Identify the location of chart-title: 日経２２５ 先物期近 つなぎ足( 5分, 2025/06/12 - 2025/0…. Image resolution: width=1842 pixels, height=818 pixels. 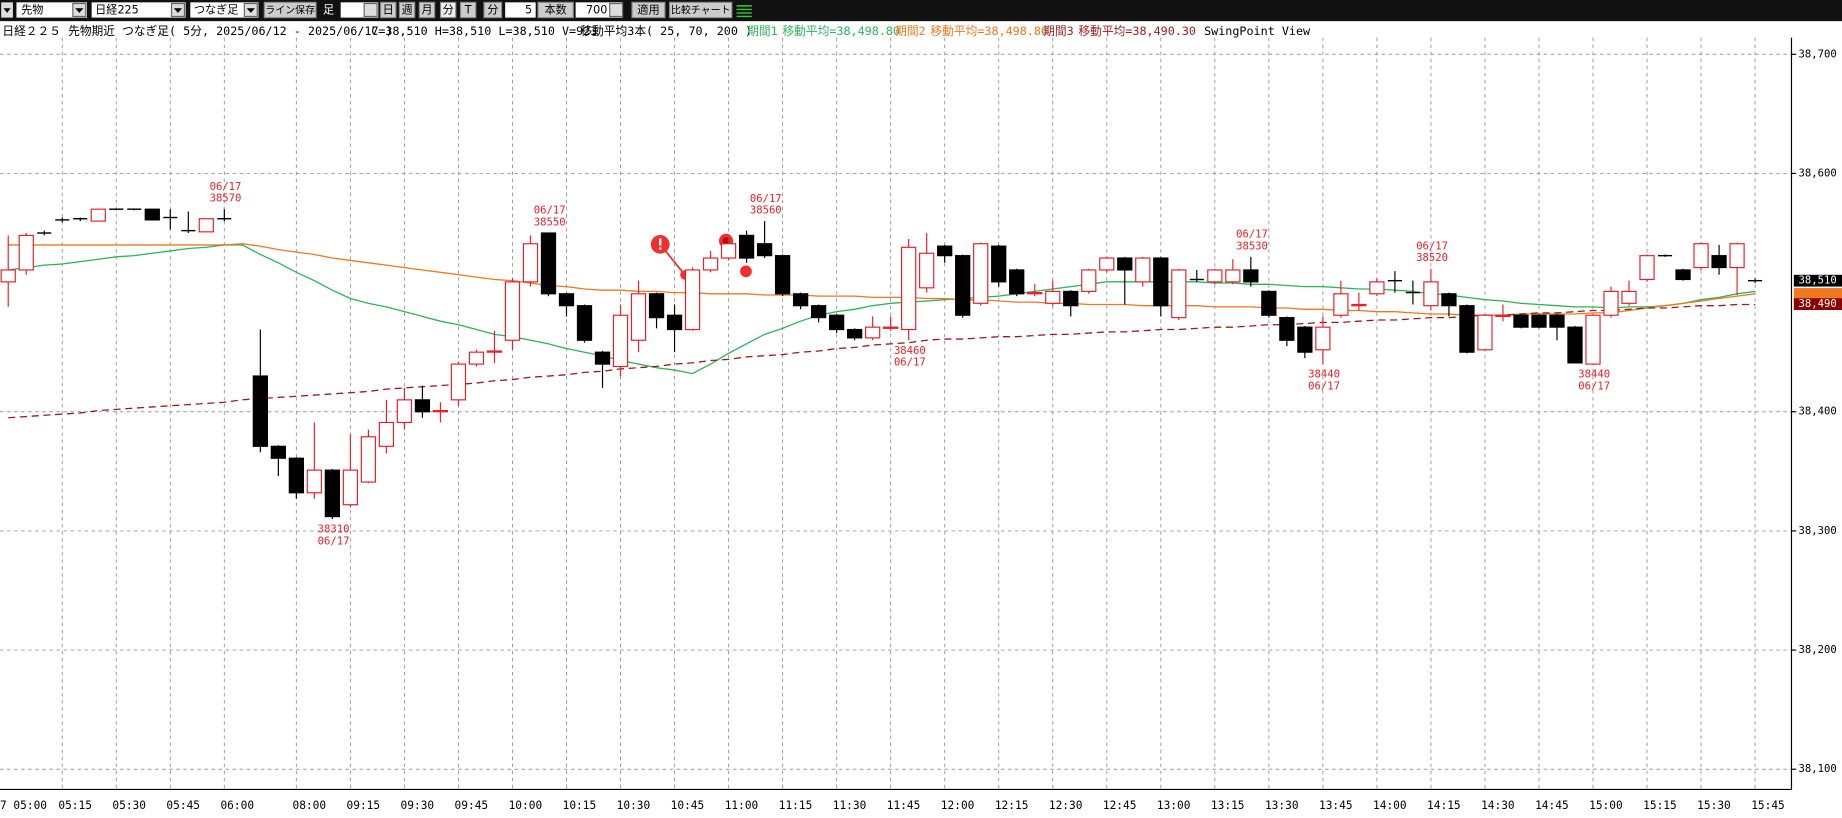
(197, 31).